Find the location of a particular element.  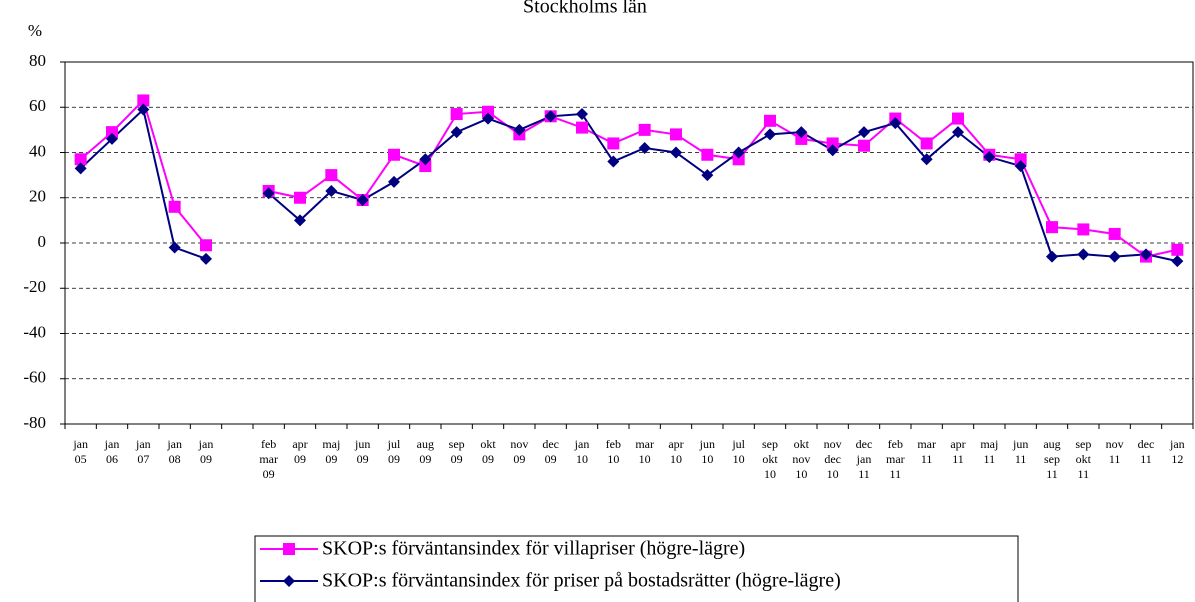

x-tick-label: sep okt 11 is located at coordinates (1083, 459).